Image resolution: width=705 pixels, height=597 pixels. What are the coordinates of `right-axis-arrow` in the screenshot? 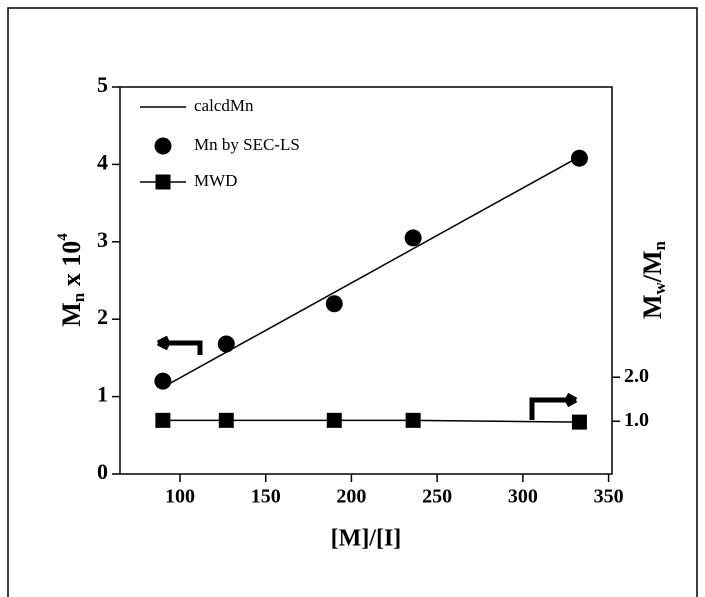 It's located at (553, 406).